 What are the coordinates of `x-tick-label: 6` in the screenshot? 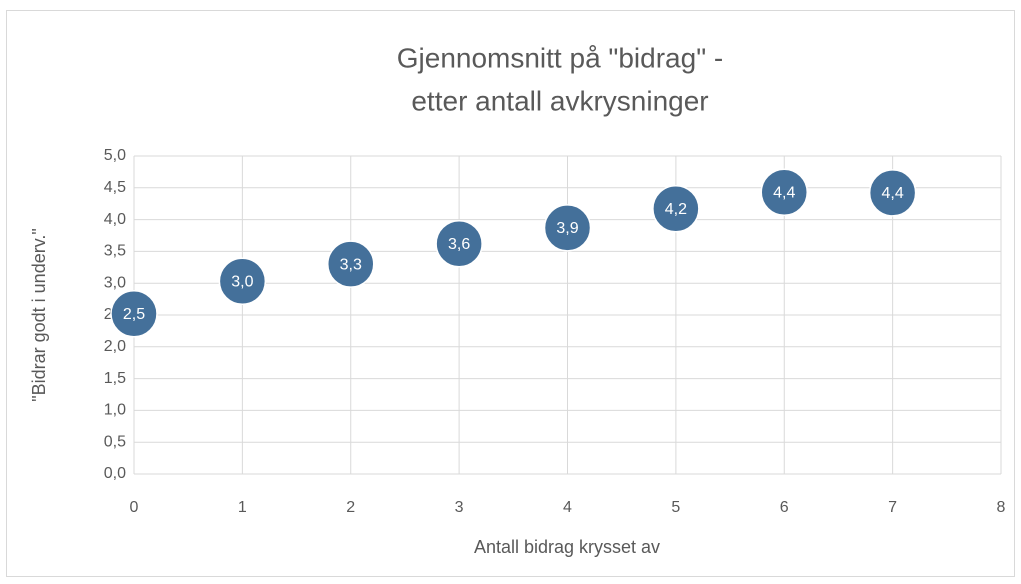 It's located at (784, 507).